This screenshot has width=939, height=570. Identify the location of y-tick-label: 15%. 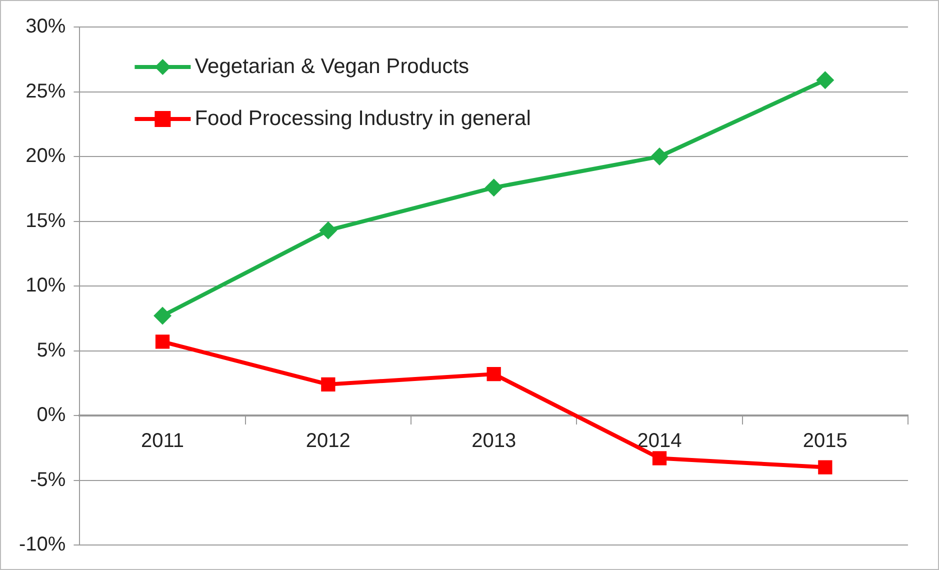
(46, 221).